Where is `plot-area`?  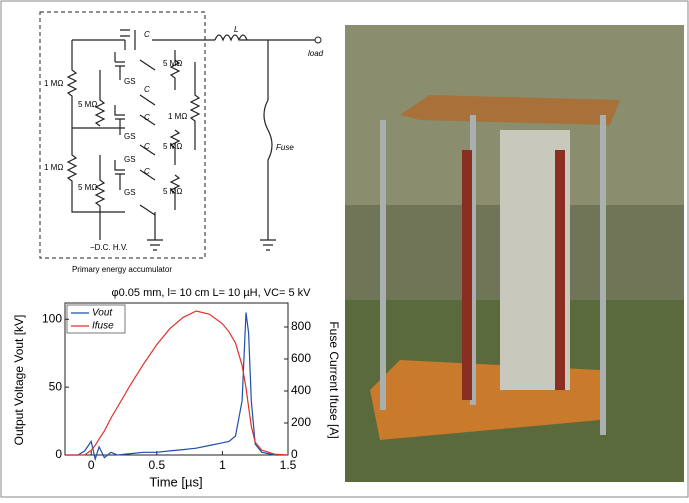 plot-area is located at coordinates (176, 379).